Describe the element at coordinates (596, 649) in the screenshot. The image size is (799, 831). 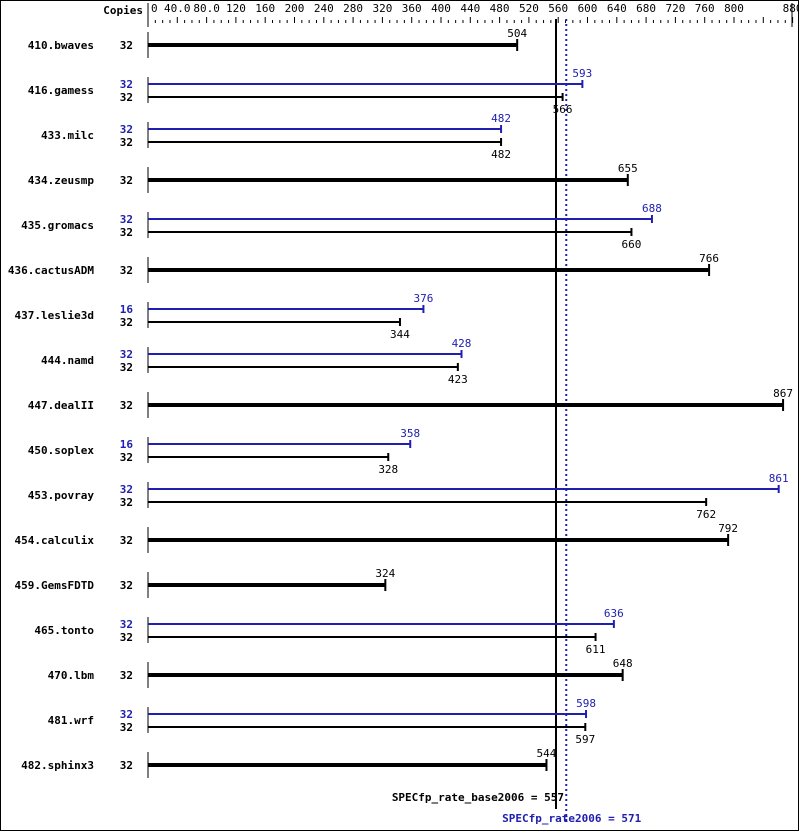
I see `base-value-label: 611` at that location.